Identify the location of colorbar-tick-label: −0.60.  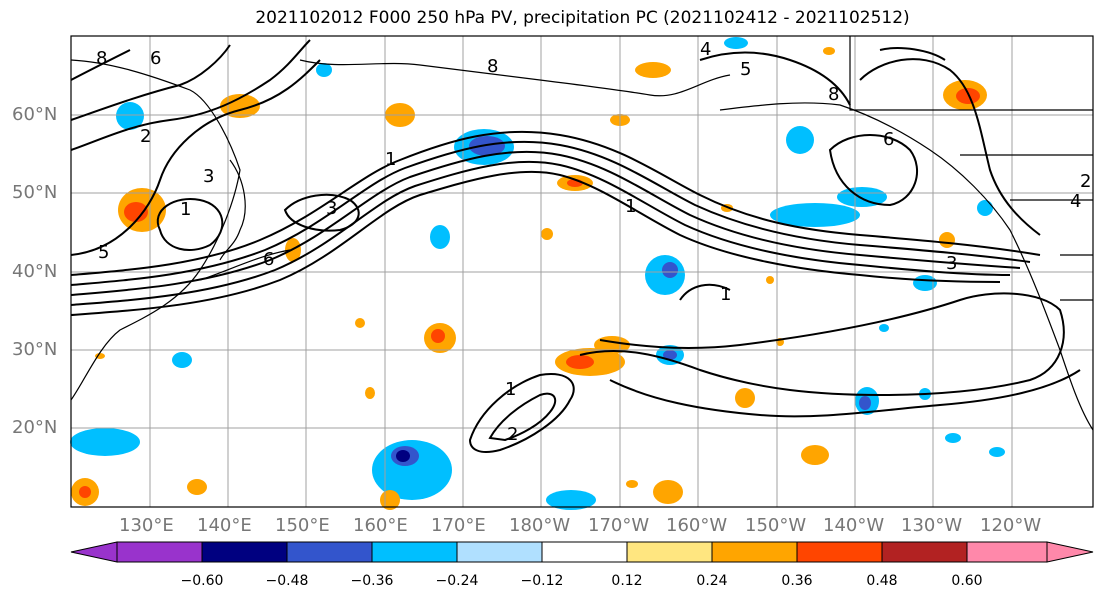
(202, 581).